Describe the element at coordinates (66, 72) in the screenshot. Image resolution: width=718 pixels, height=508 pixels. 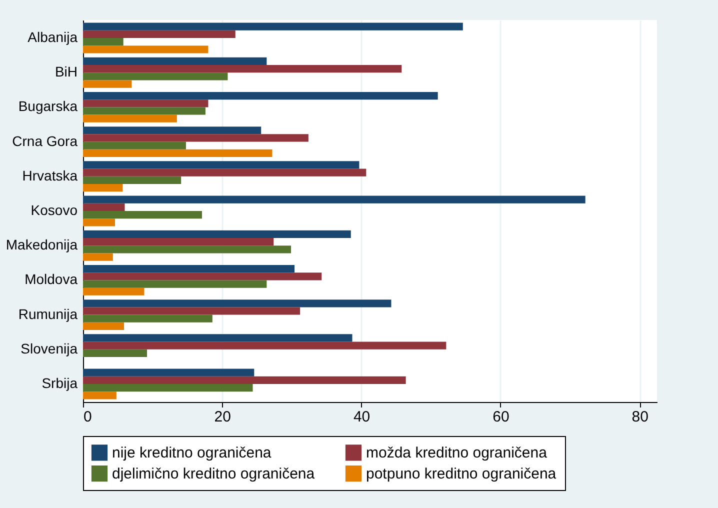
I see `y-tick-label: BiH` at that location.